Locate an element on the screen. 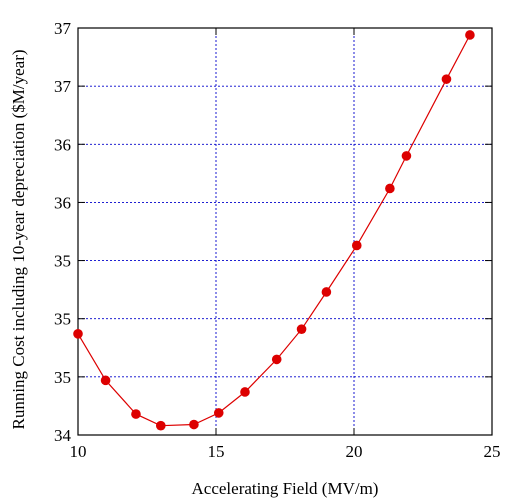  y-tick-label-3: 35 is located at coordinates (62, 261).